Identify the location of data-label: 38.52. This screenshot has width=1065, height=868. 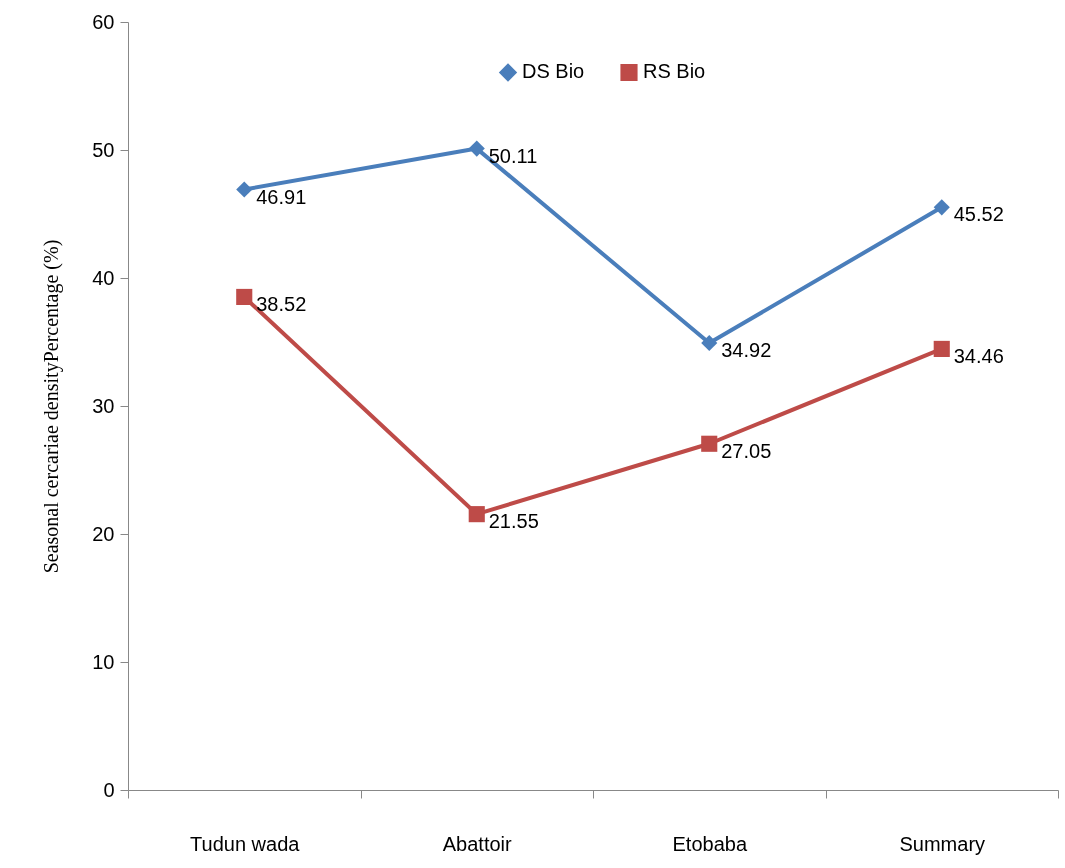
(281, 303).